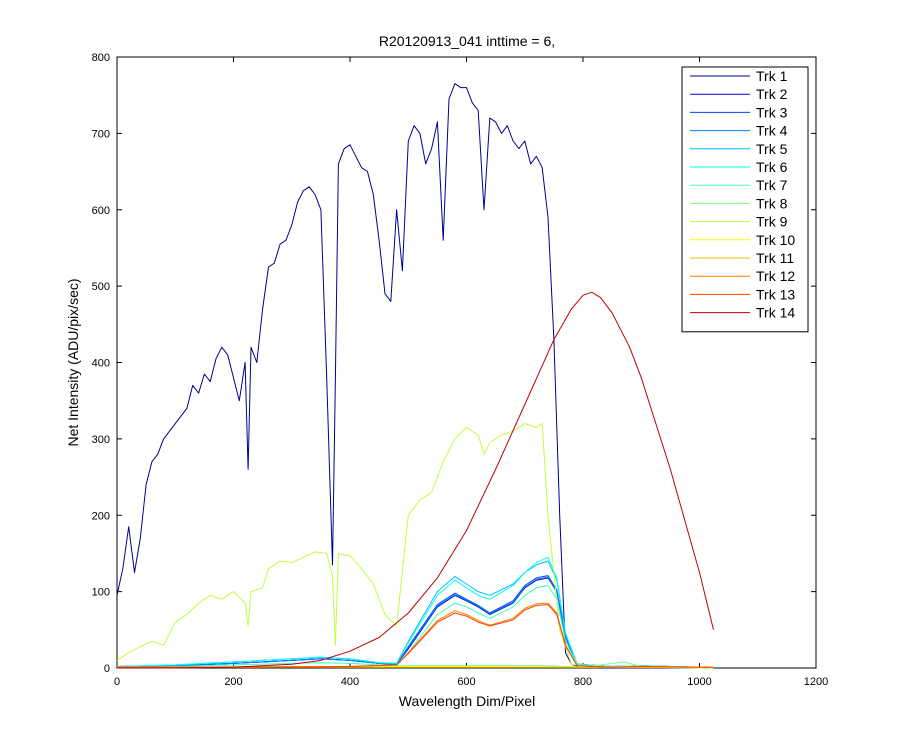 This screenshot has height=750, width=900. I want to click on x-tick-label: 200, so click(233, 682).